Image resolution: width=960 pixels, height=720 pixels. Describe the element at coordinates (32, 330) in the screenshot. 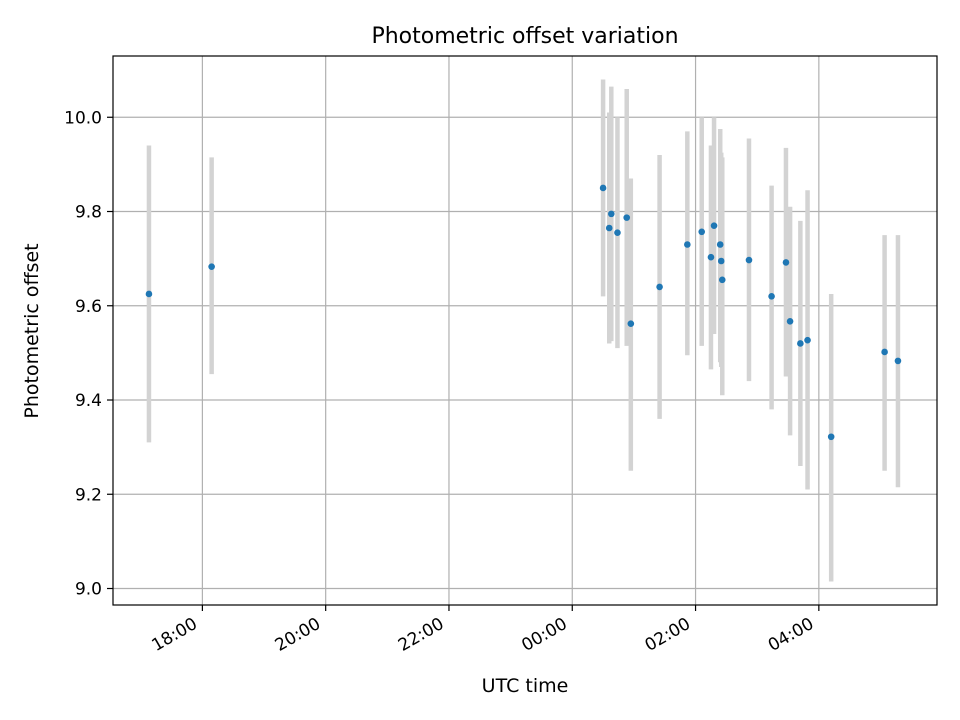

I see `y-axis-label: Photometric offset` at that location.